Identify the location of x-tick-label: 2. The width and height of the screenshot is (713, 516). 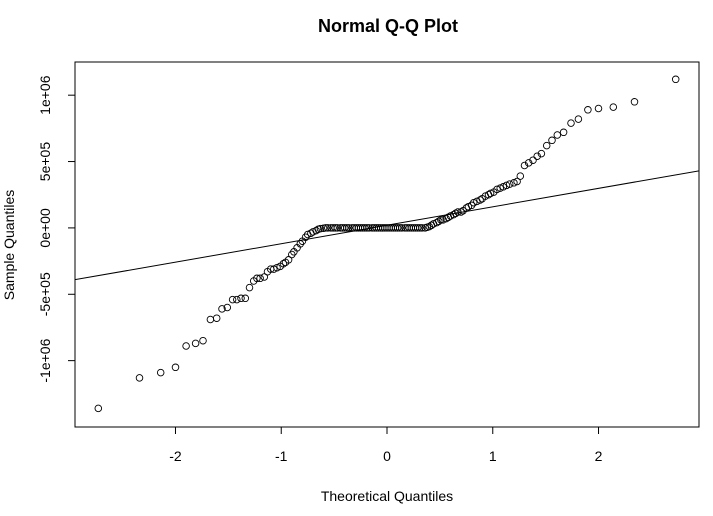
(599, 456).